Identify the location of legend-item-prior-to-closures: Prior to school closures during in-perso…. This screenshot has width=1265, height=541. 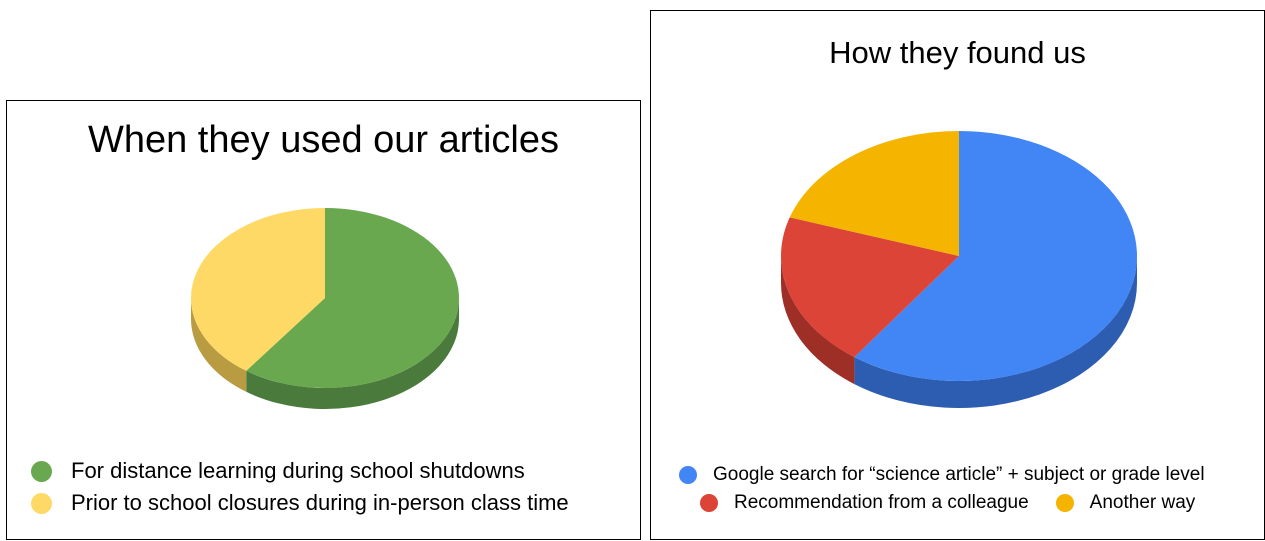
(300, 503).